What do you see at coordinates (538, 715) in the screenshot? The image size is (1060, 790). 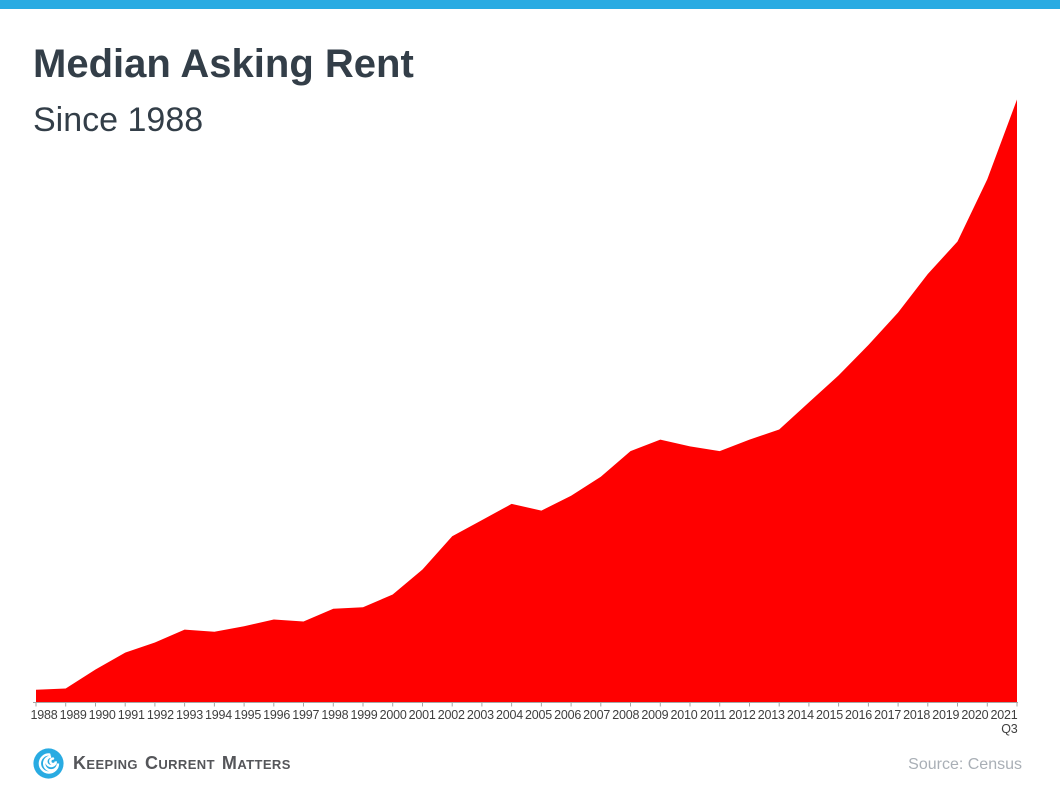 I see `x-axis-label-2005: 2005` at bounding box center [538, 715].